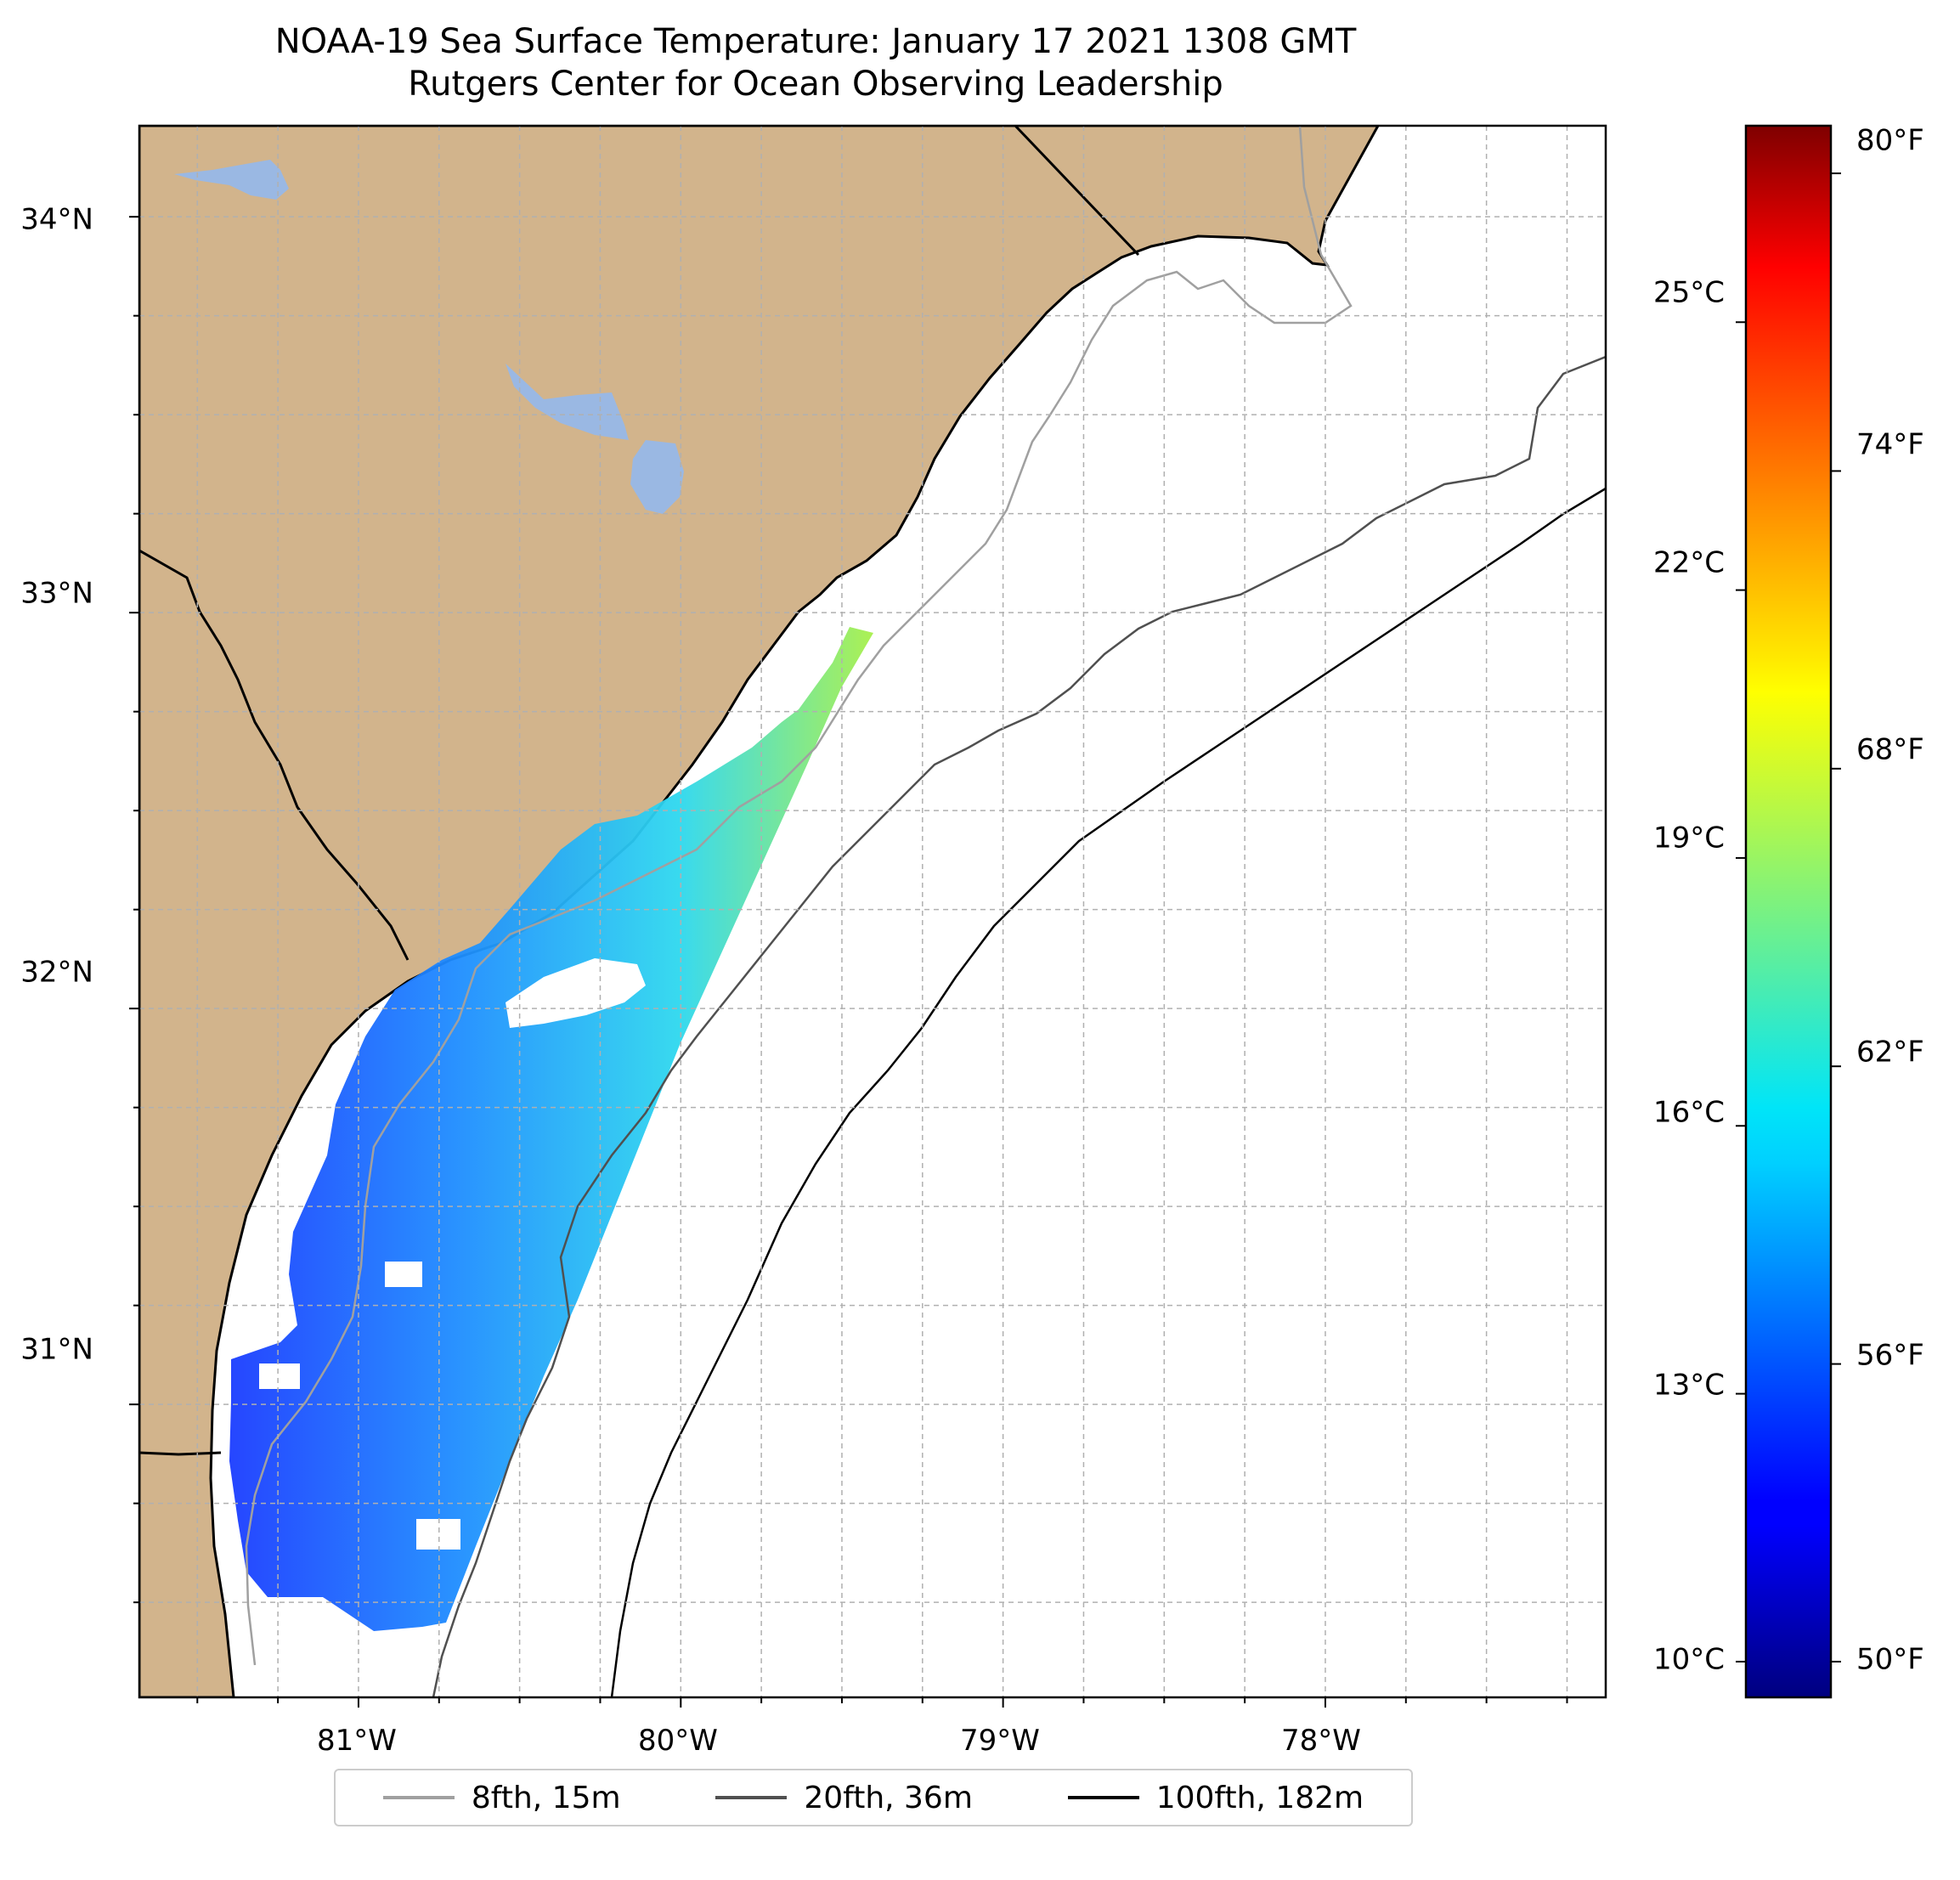 This screenshot has height=1880, width=1960. I want to click on lat-label-33: 33°N, so click(57, 594).